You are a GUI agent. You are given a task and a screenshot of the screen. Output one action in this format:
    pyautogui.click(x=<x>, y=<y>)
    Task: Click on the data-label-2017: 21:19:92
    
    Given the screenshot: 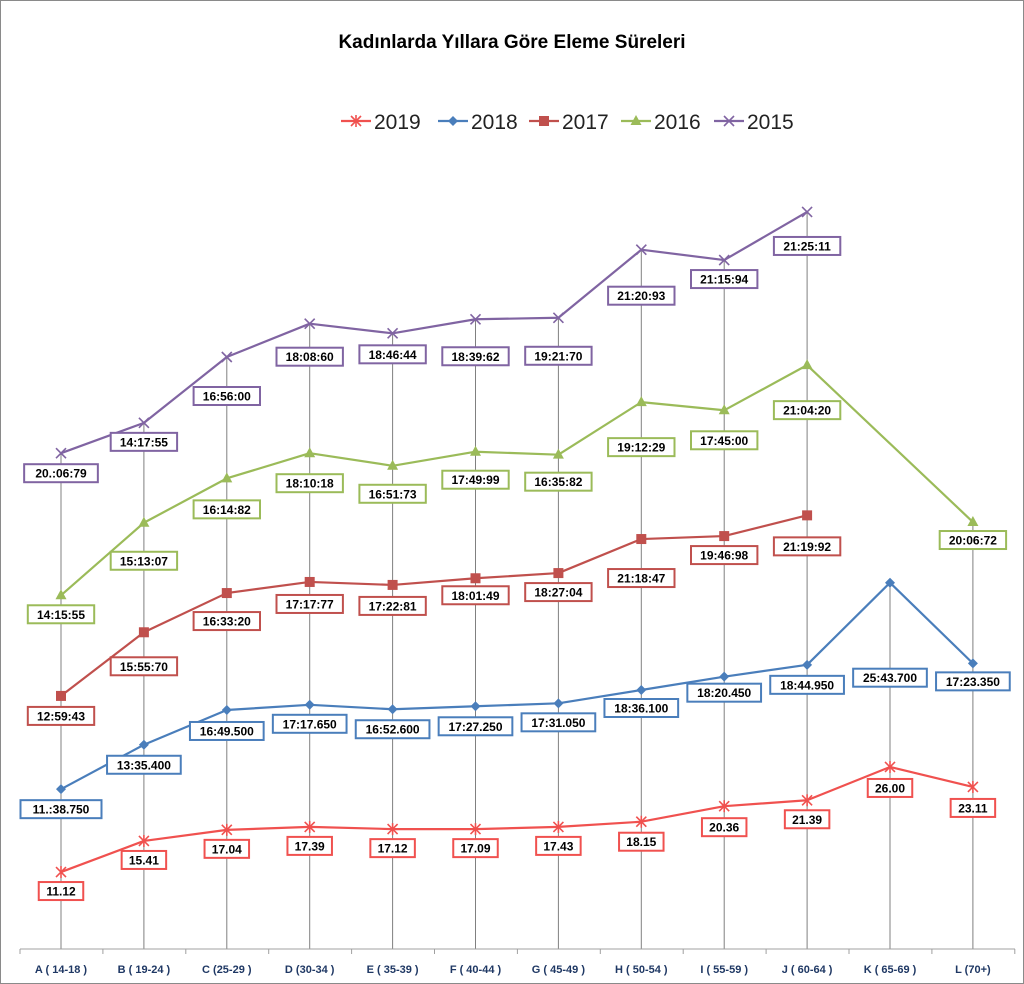 What is the action you would take?
    pyautogui.click(x=807, y=546)
    